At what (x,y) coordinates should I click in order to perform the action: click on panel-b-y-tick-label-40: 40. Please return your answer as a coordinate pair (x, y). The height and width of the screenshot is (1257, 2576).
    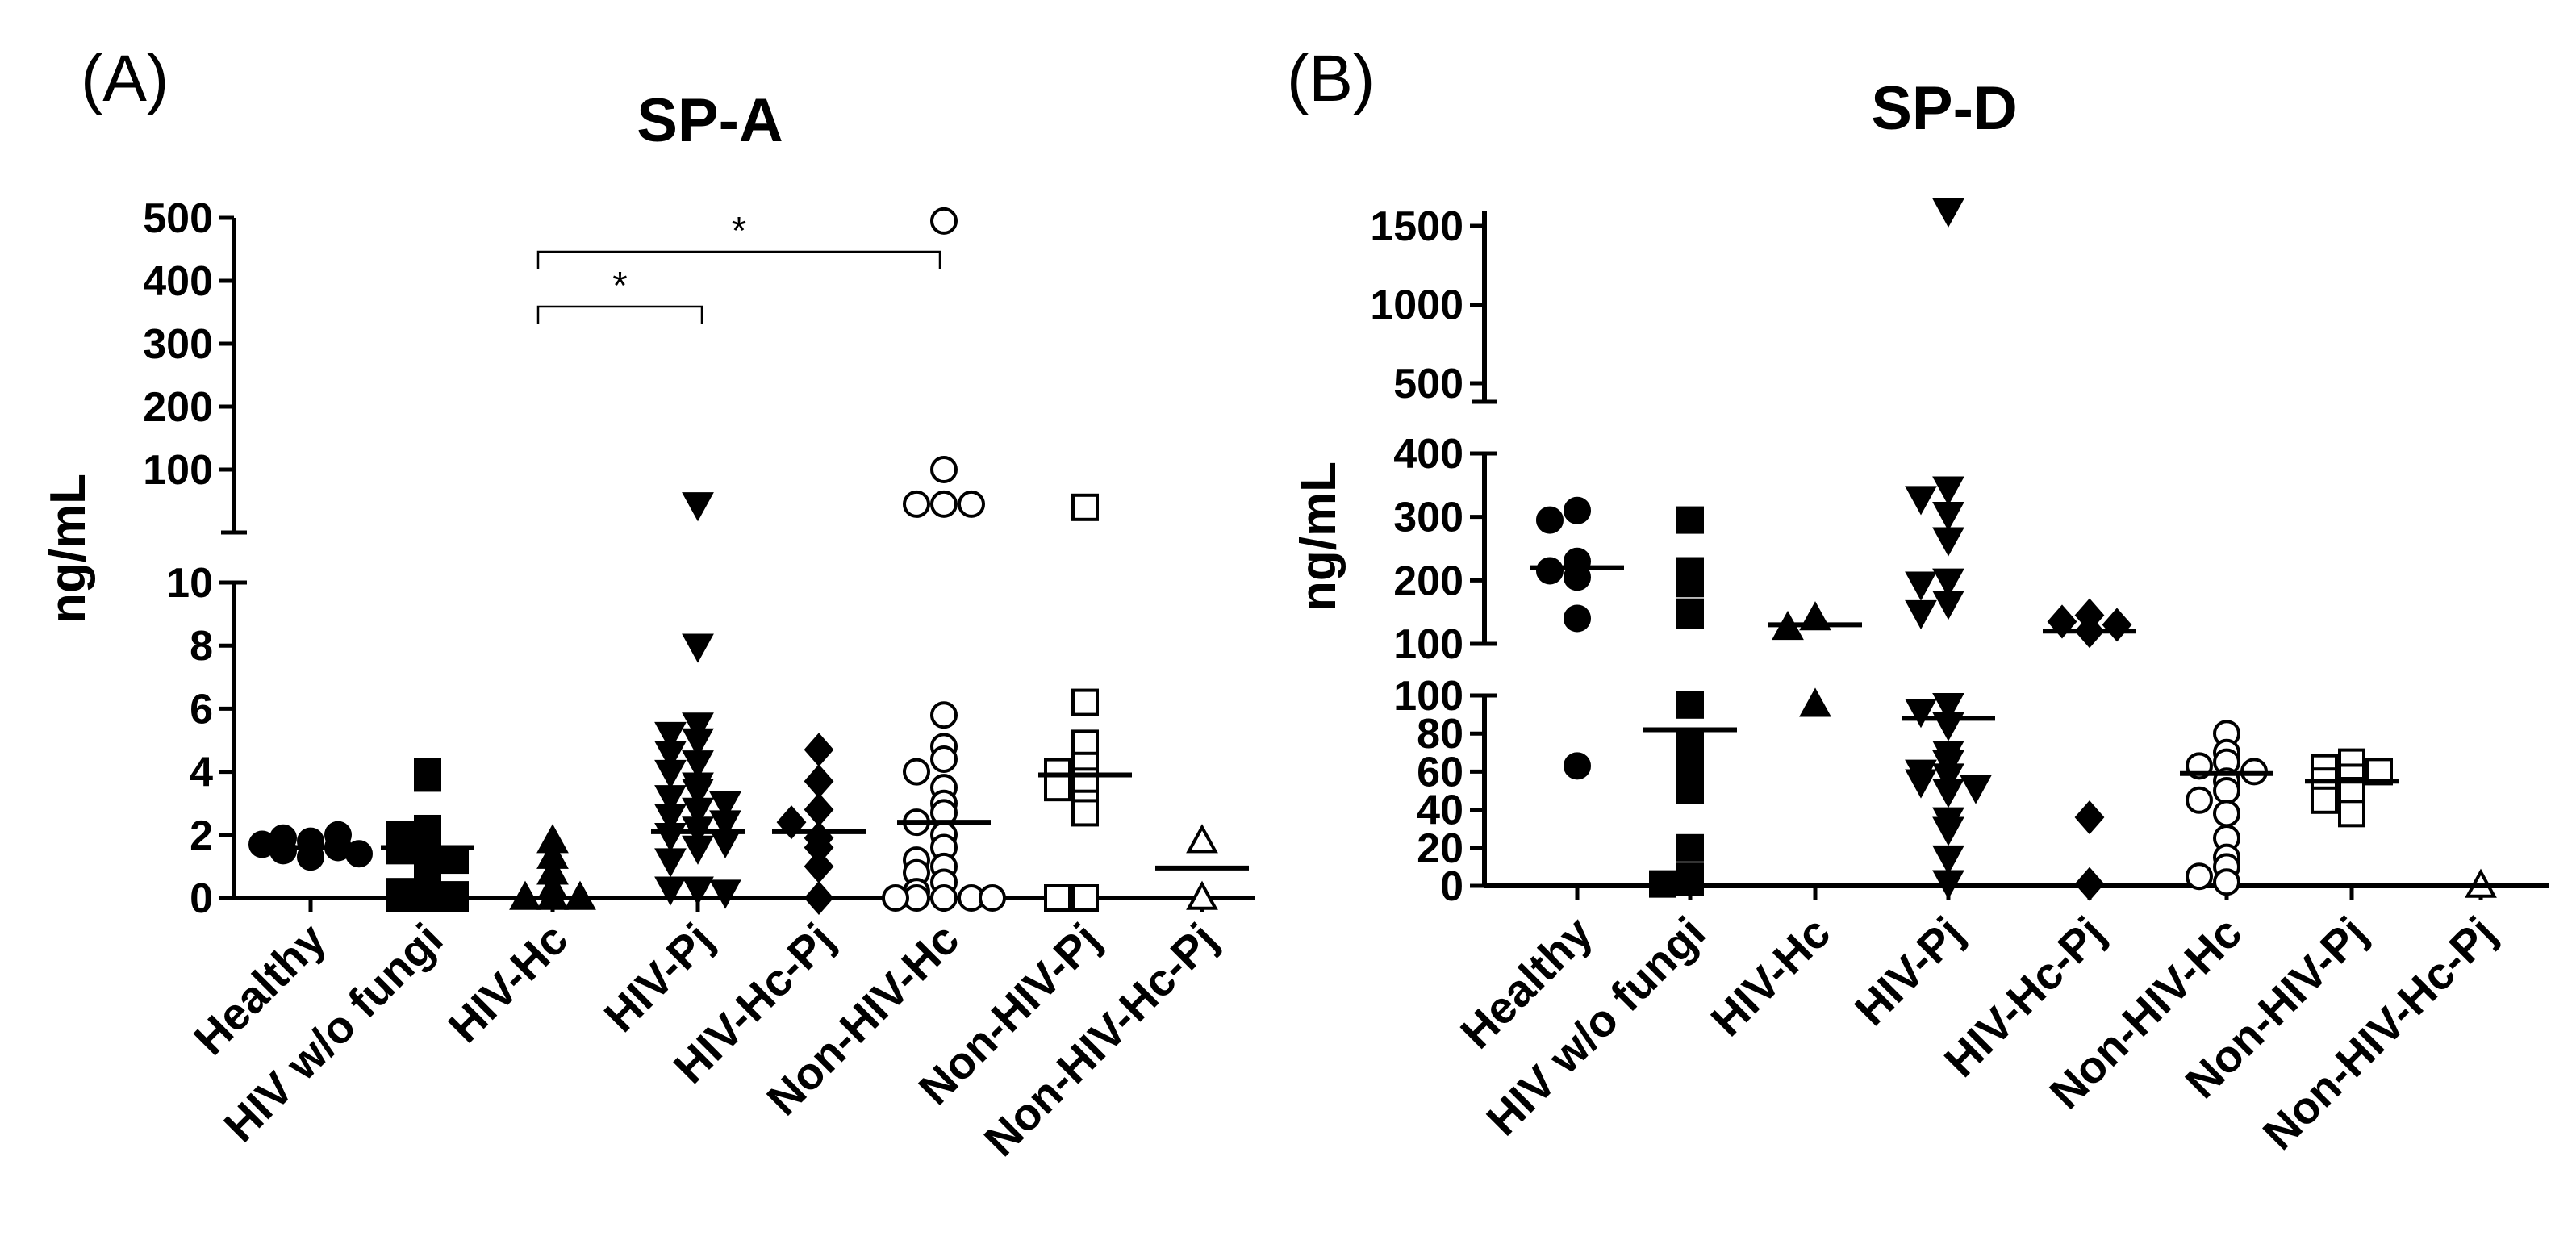
    Looking at the image, I should click on (1440, 810).